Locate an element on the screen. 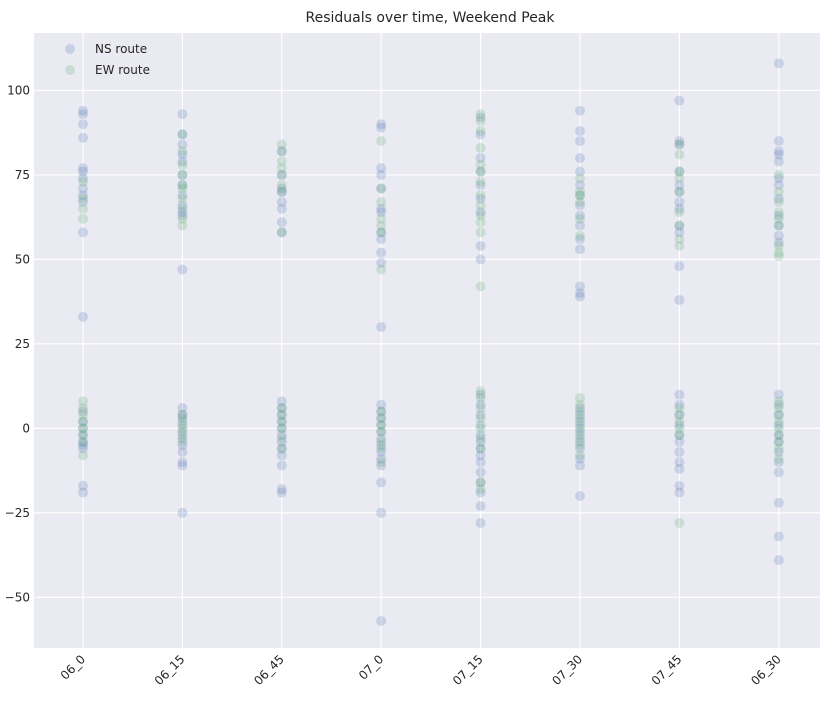 This screenshot has height=703, width=828. y-tick-label: 50 is located at coordinates (22, 259).